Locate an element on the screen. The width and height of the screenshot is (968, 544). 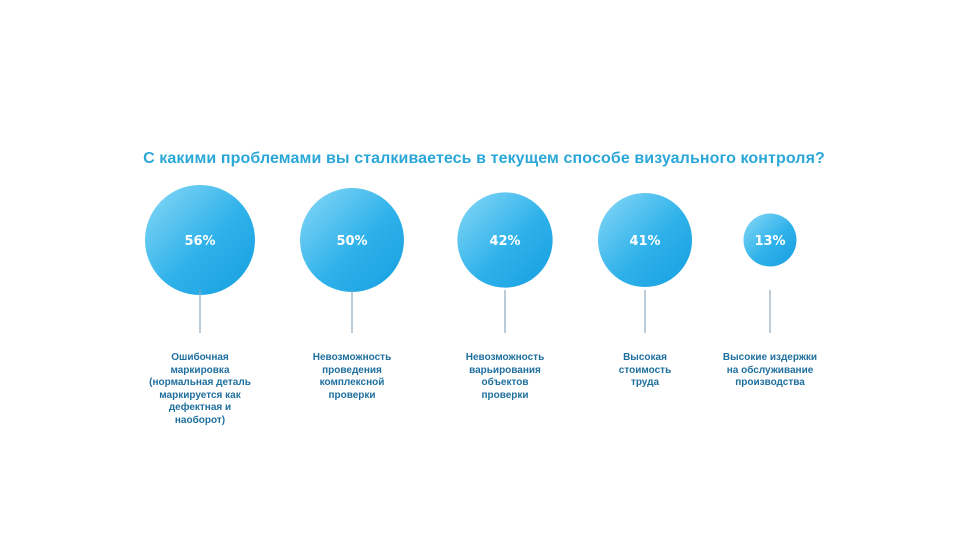
bubble-value-label-1: 56% is located at coordinates (199, 241).